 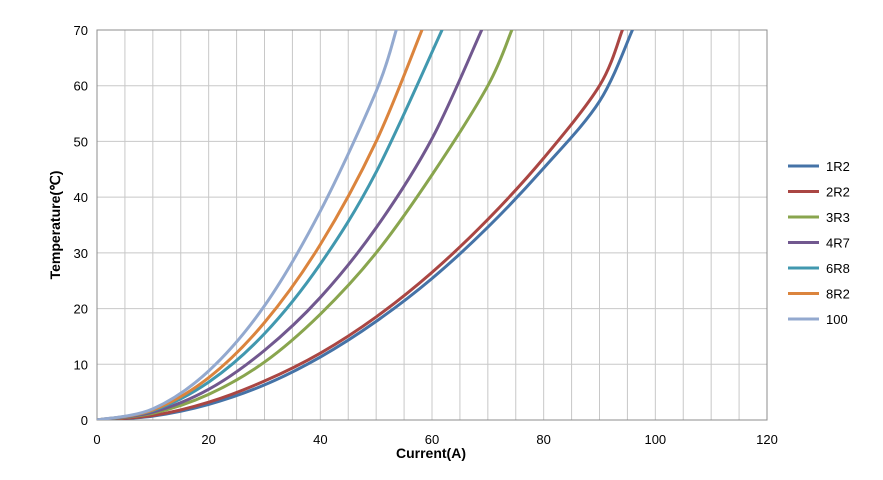 I want to click on x-tick-label: 60, so click(x=432, y=439).